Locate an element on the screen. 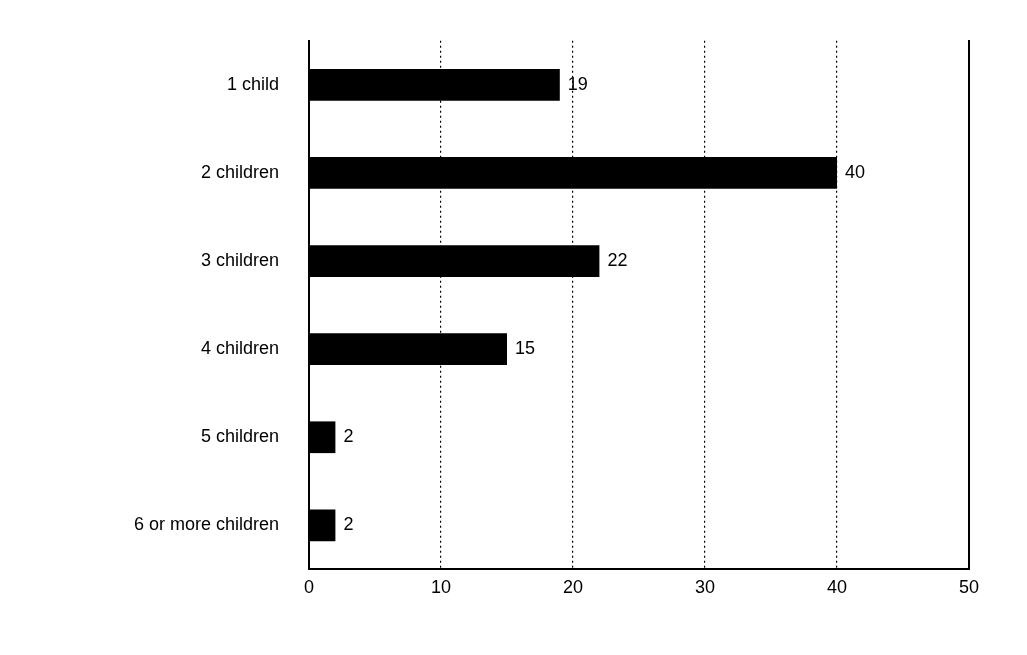 The image size is (1027, 655). x-tick-label: 40 is located at coordinates (837, 587).